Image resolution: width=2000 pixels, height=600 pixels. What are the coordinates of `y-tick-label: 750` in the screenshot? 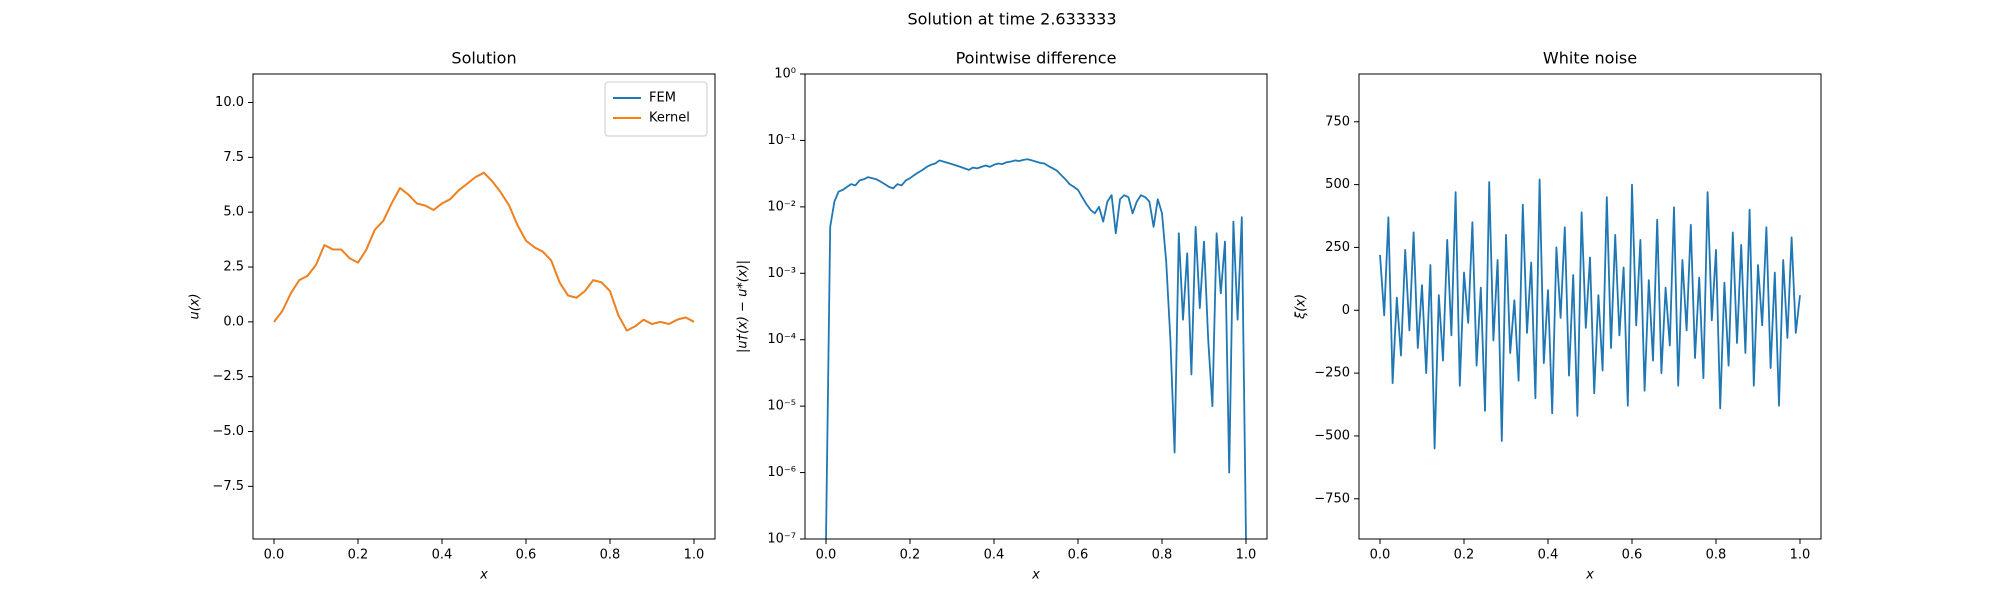 It's located at (1337, 121).